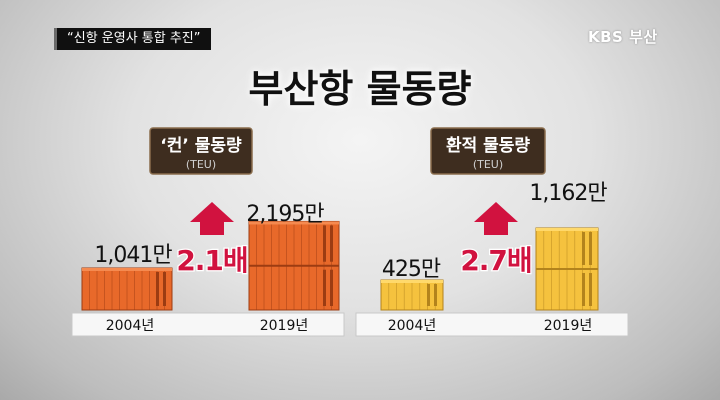  I want to click on news-caption: “신항 운영사 통합 추진”, so click(132, 39).